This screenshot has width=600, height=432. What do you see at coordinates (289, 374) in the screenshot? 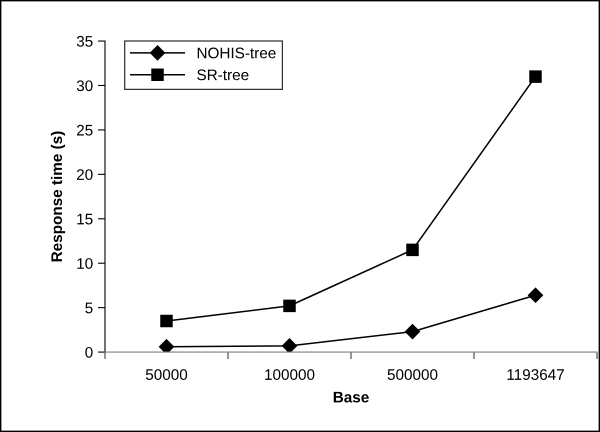
I see `x-tick-label: 100000` at bounding box center [289, 374].